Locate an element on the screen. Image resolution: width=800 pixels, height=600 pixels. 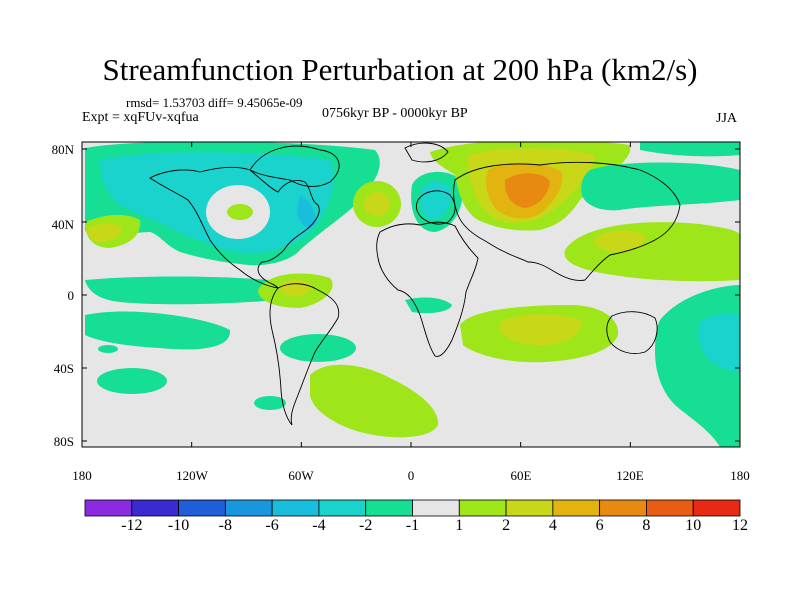
colorbar-tick-label: 1 is located at coordinates (459, 525).